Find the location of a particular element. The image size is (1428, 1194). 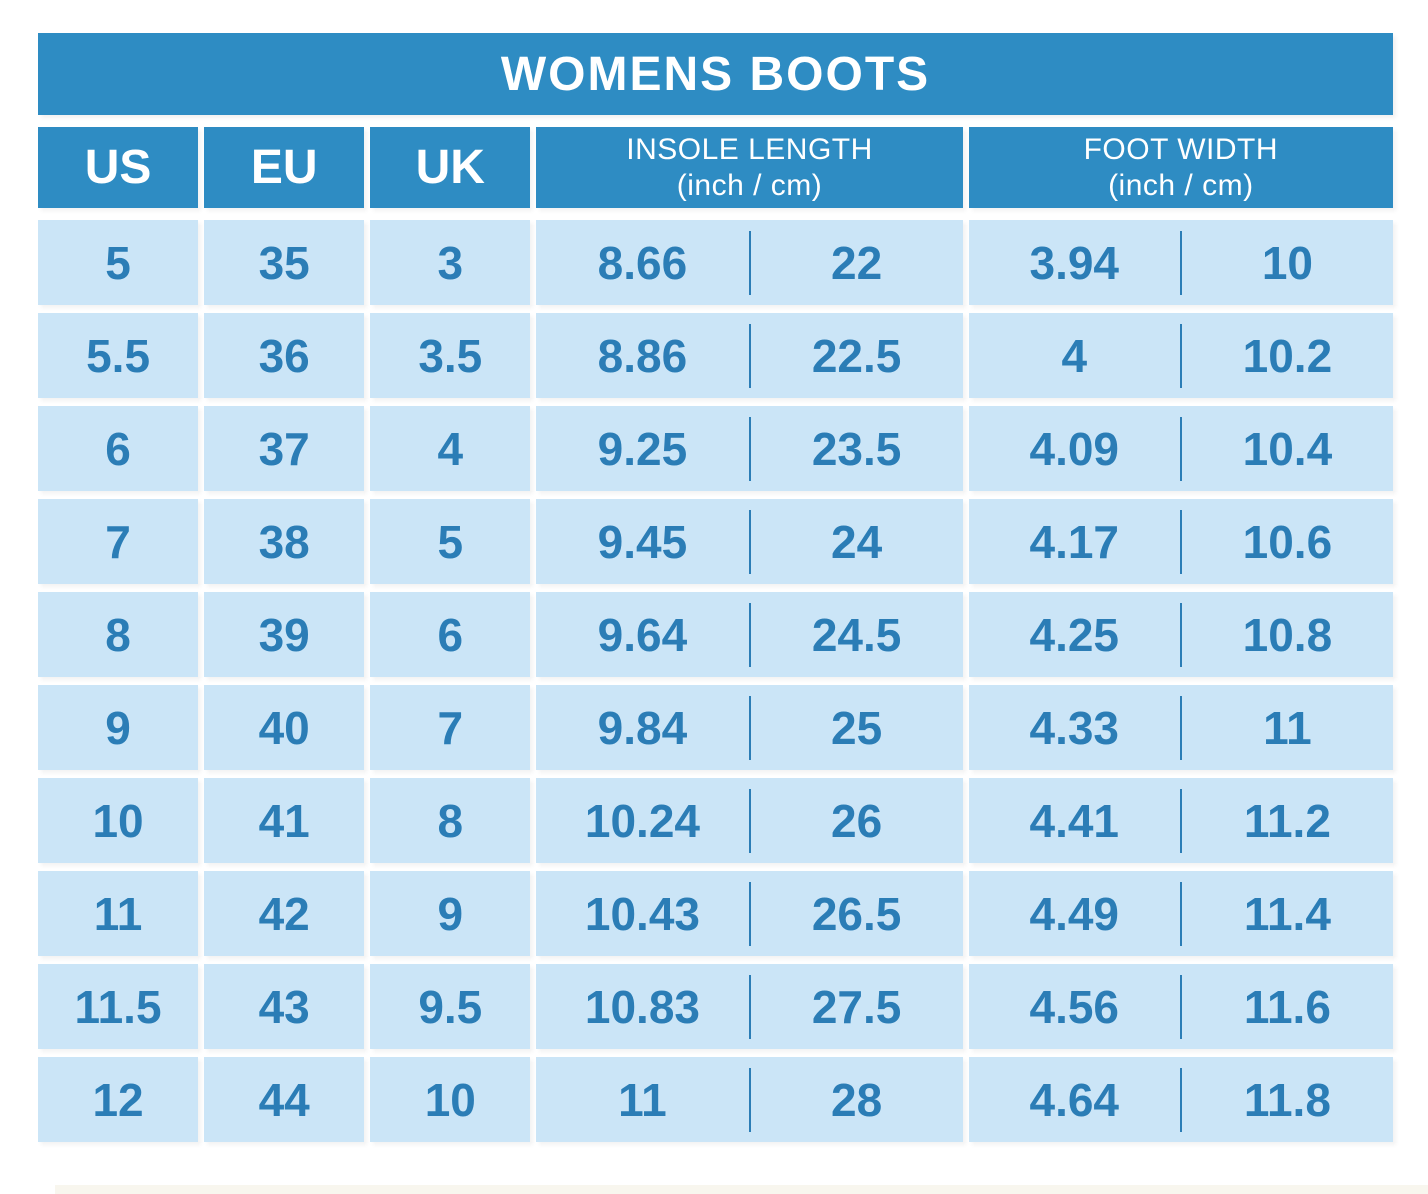

foot-width-cm-value: 11.2 is located at coordinates (1287, 820).